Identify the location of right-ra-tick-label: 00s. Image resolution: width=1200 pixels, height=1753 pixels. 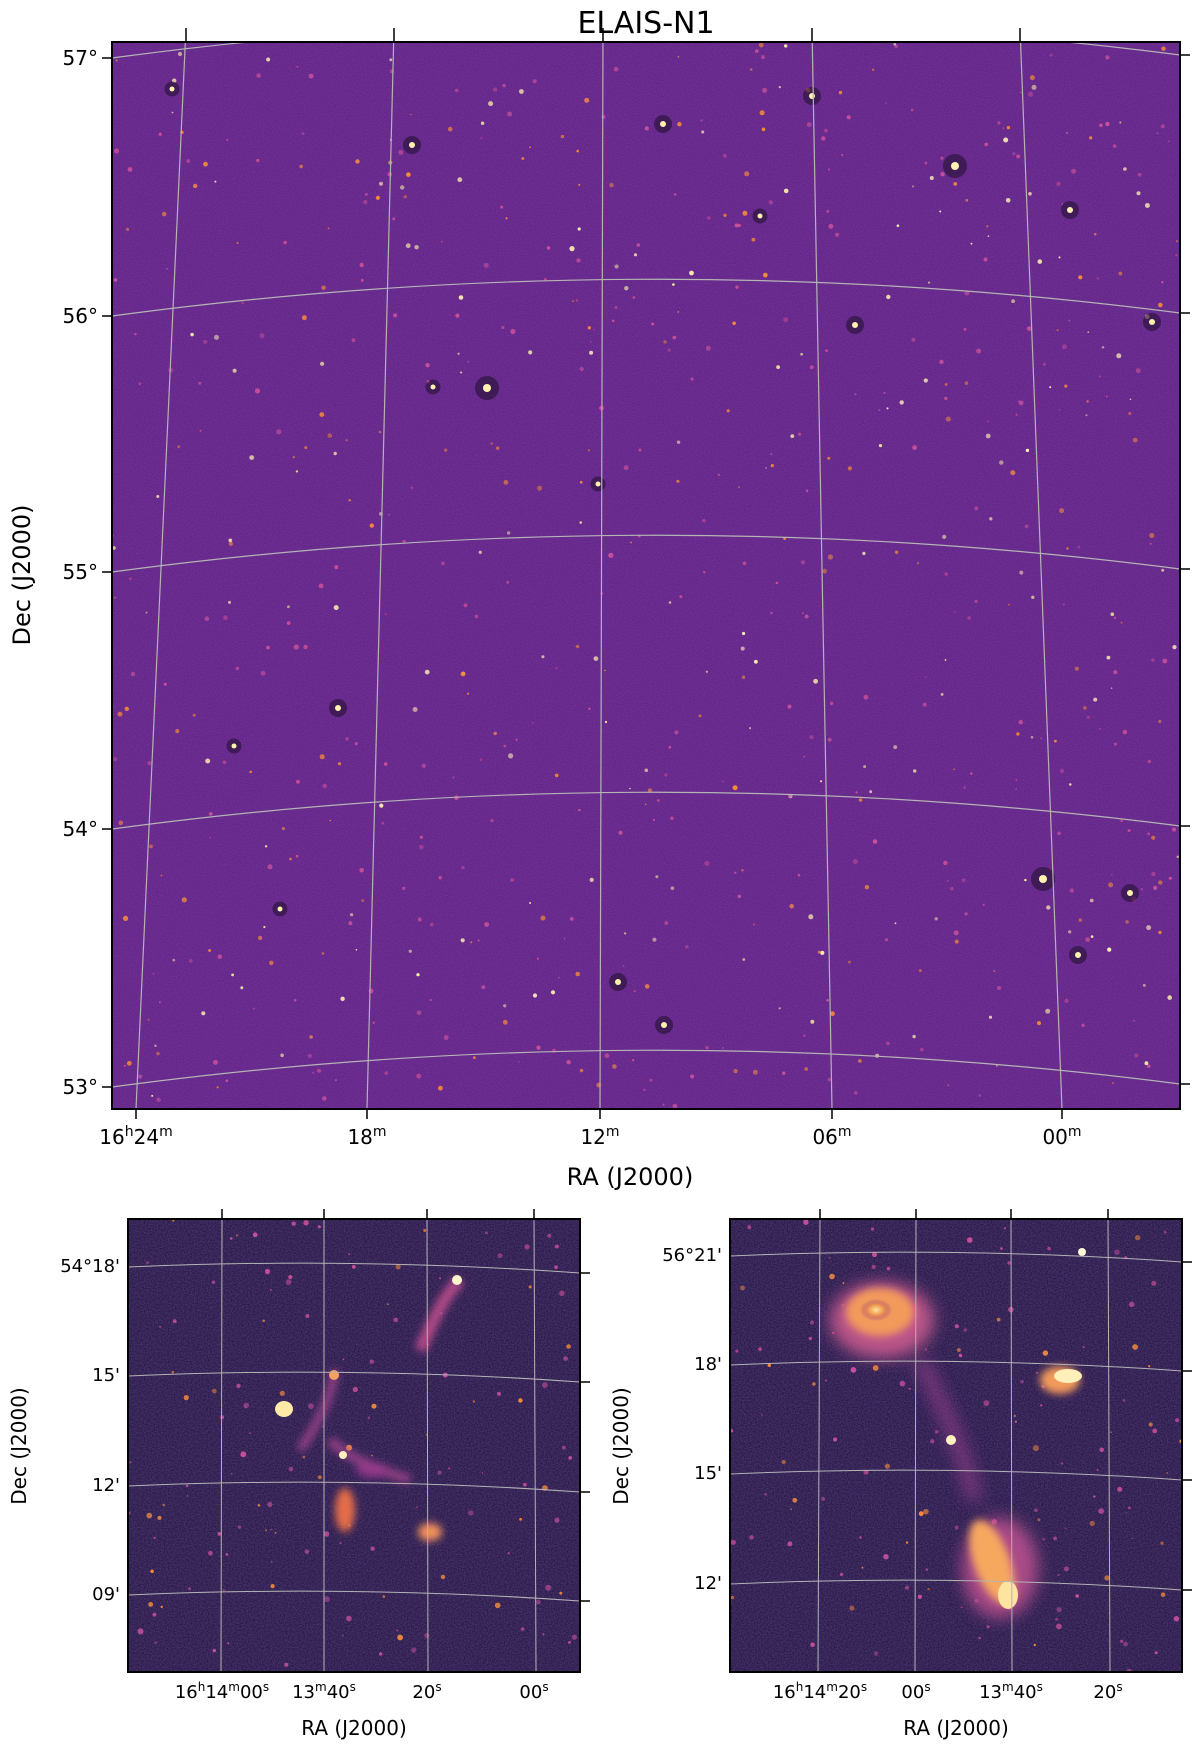
(915, 1691).